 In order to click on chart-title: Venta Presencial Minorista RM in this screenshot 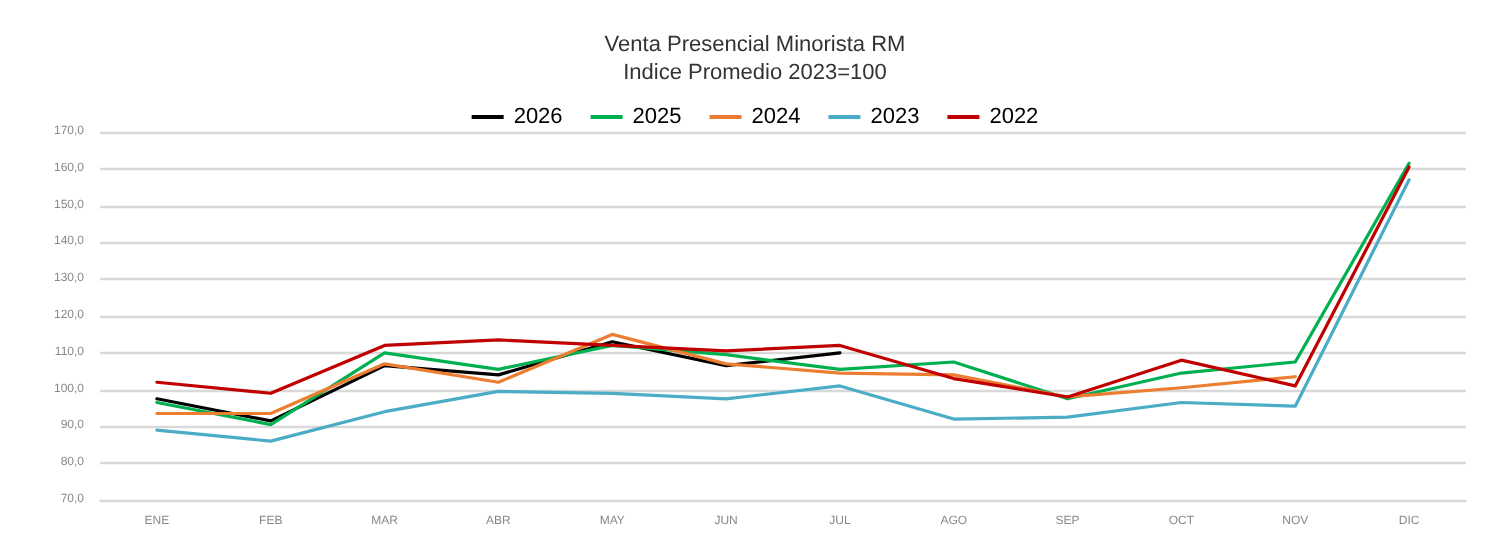, I will do `click(755, 45)`.